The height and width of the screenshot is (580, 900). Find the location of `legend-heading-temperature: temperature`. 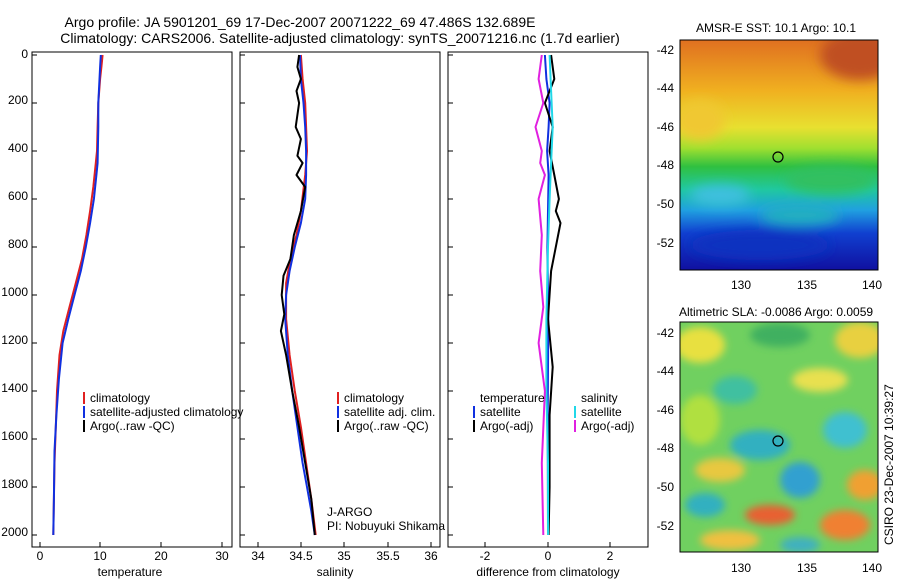

legend-heading-temperature: temperature is located at coordinates (512, 398).